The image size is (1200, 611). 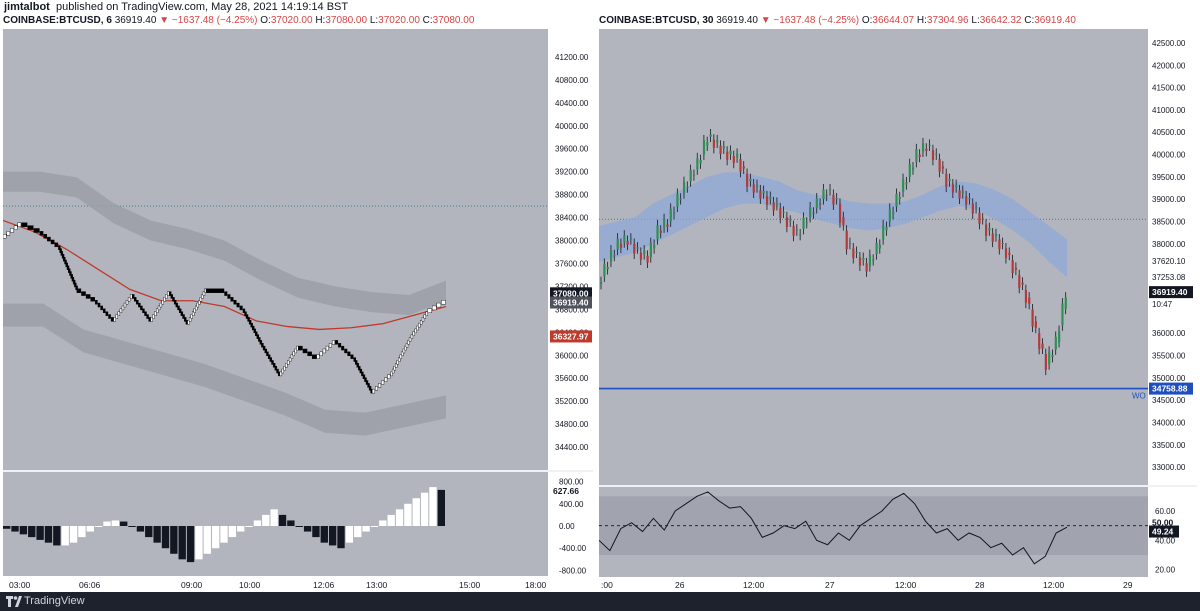 What do you see at coordinates (572, 447) in the screenshot?
I see `left-price-tick-label: 34400.00` at bounding box center [572, 447].